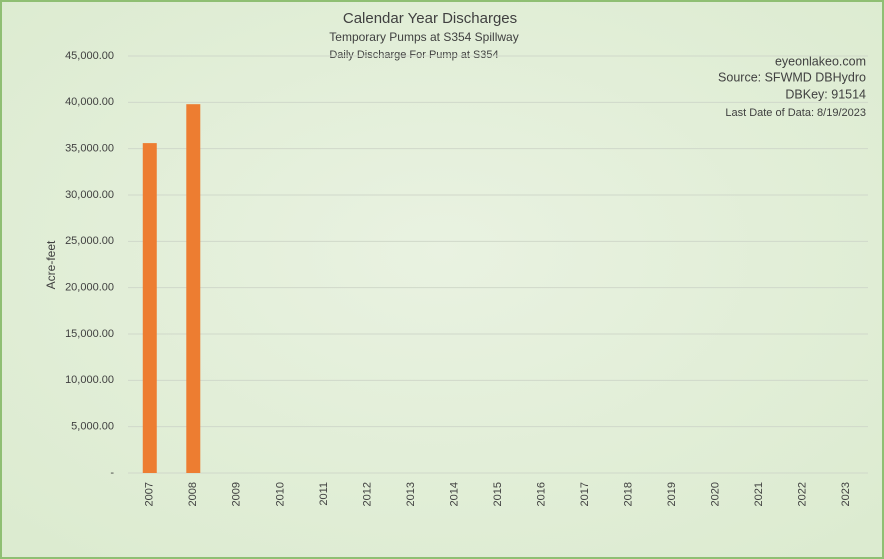  Describe the element at coordinates (846, 494) in the screenshot. I see `x-tick-label: 2023` at that location.